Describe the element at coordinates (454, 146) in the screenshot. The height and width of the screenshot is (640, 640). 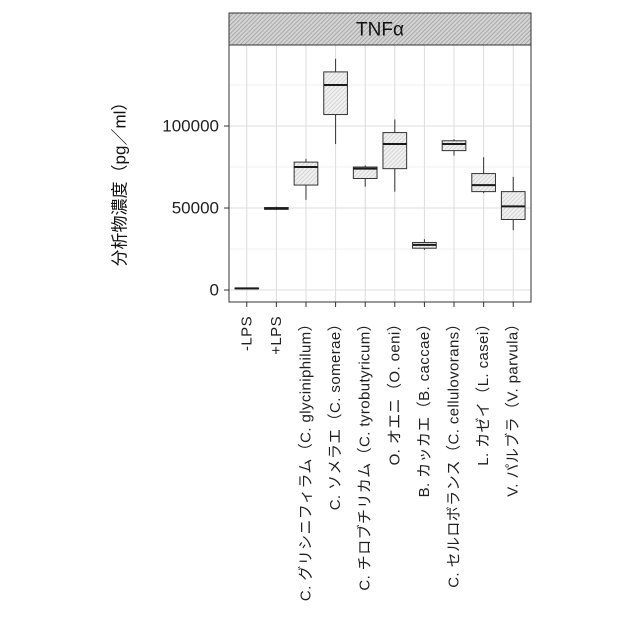
I see `box-c-cellulovorans` at that location.